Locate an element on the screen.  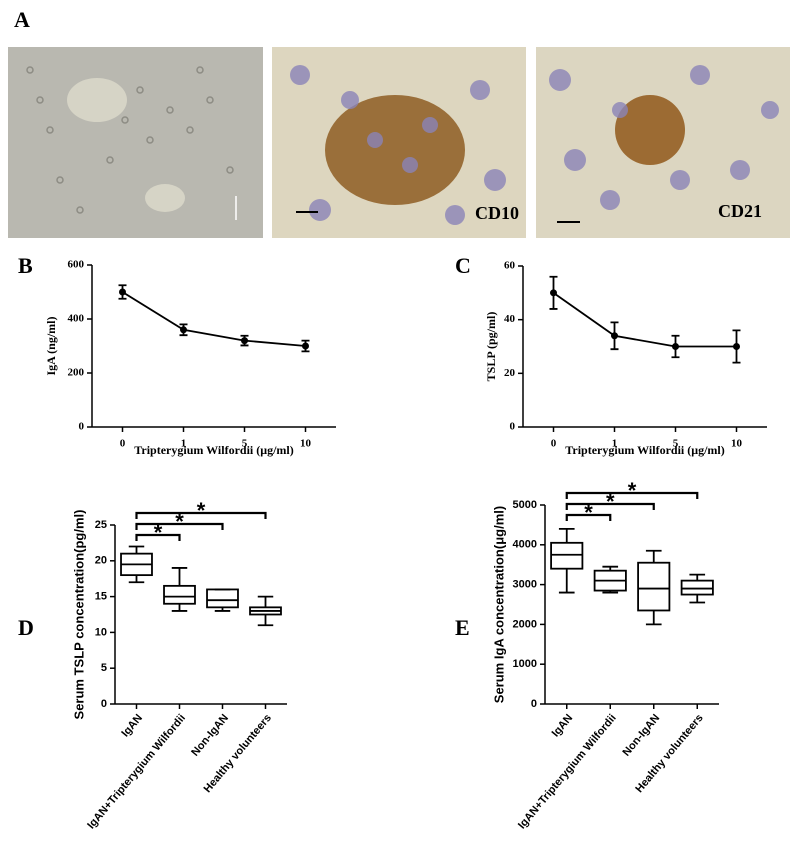
y-tick-label: 4000 is located at coordinates (525, 545).